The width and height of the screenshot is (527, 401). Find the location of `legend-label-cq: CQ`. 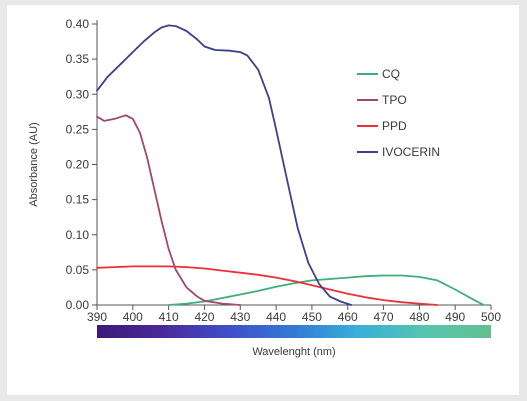

legend-label-cq: CQ is located at coordinates (391, 74).